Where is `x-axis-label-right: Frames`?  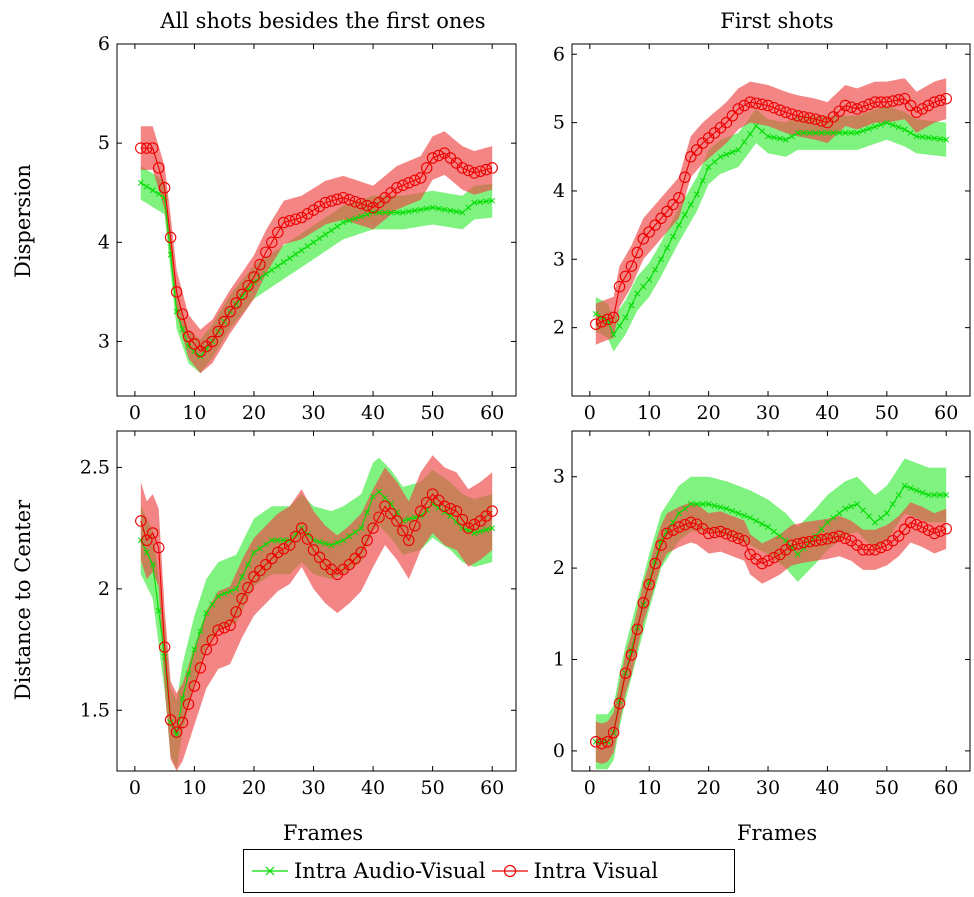
x-axis-label-right: Frames is located at coordinates (777, 833).